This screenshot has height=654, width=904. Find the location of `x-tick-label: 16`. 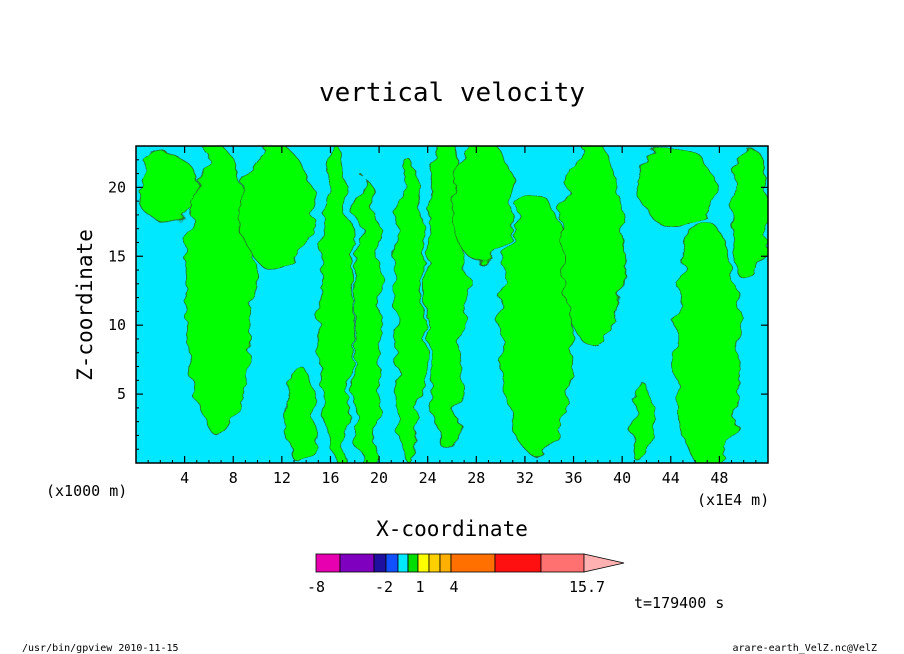

x-tick-label: 16 is located at coordinates (330, 478).